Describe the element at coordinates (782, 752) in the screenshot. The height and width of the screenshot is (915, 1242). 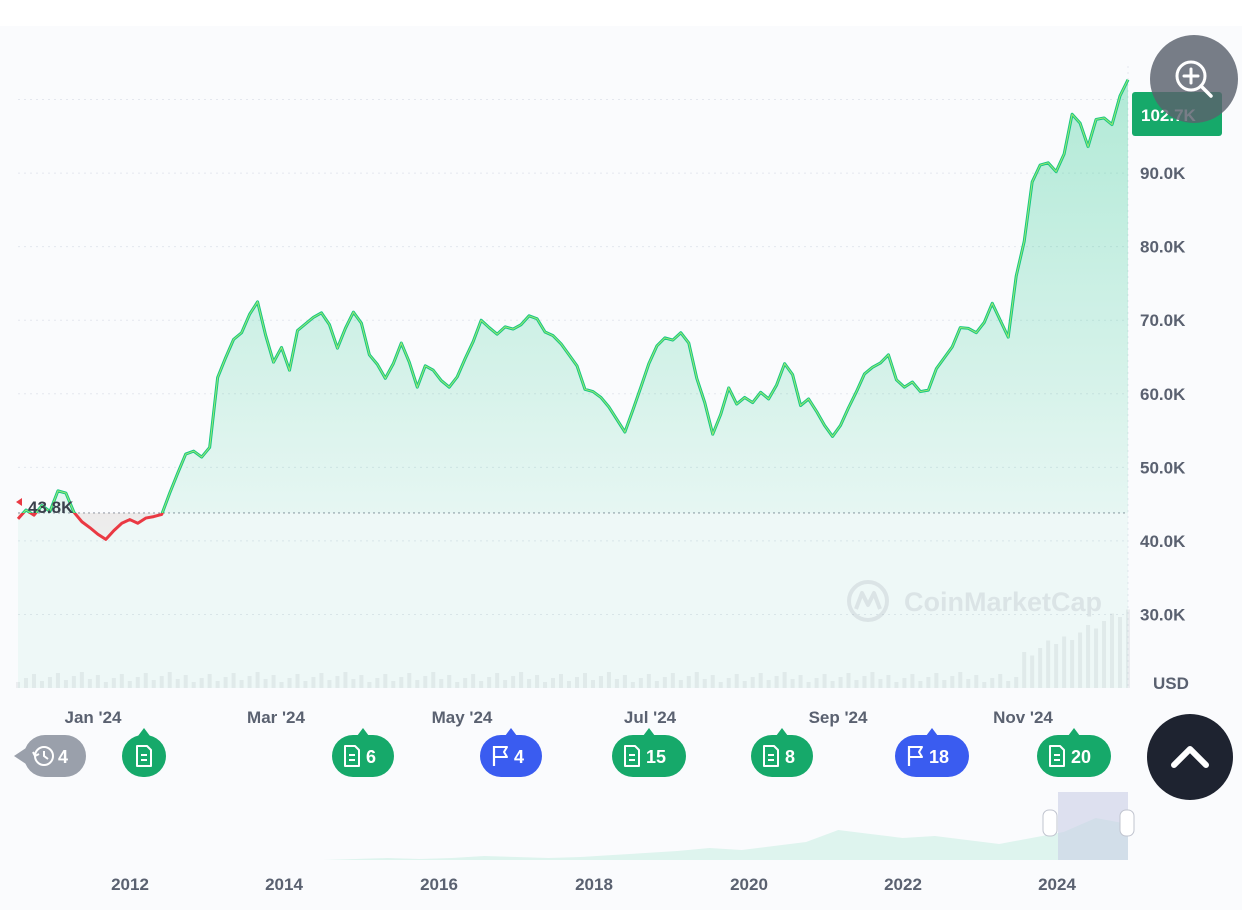
I see `event-marker: 8` at that location.